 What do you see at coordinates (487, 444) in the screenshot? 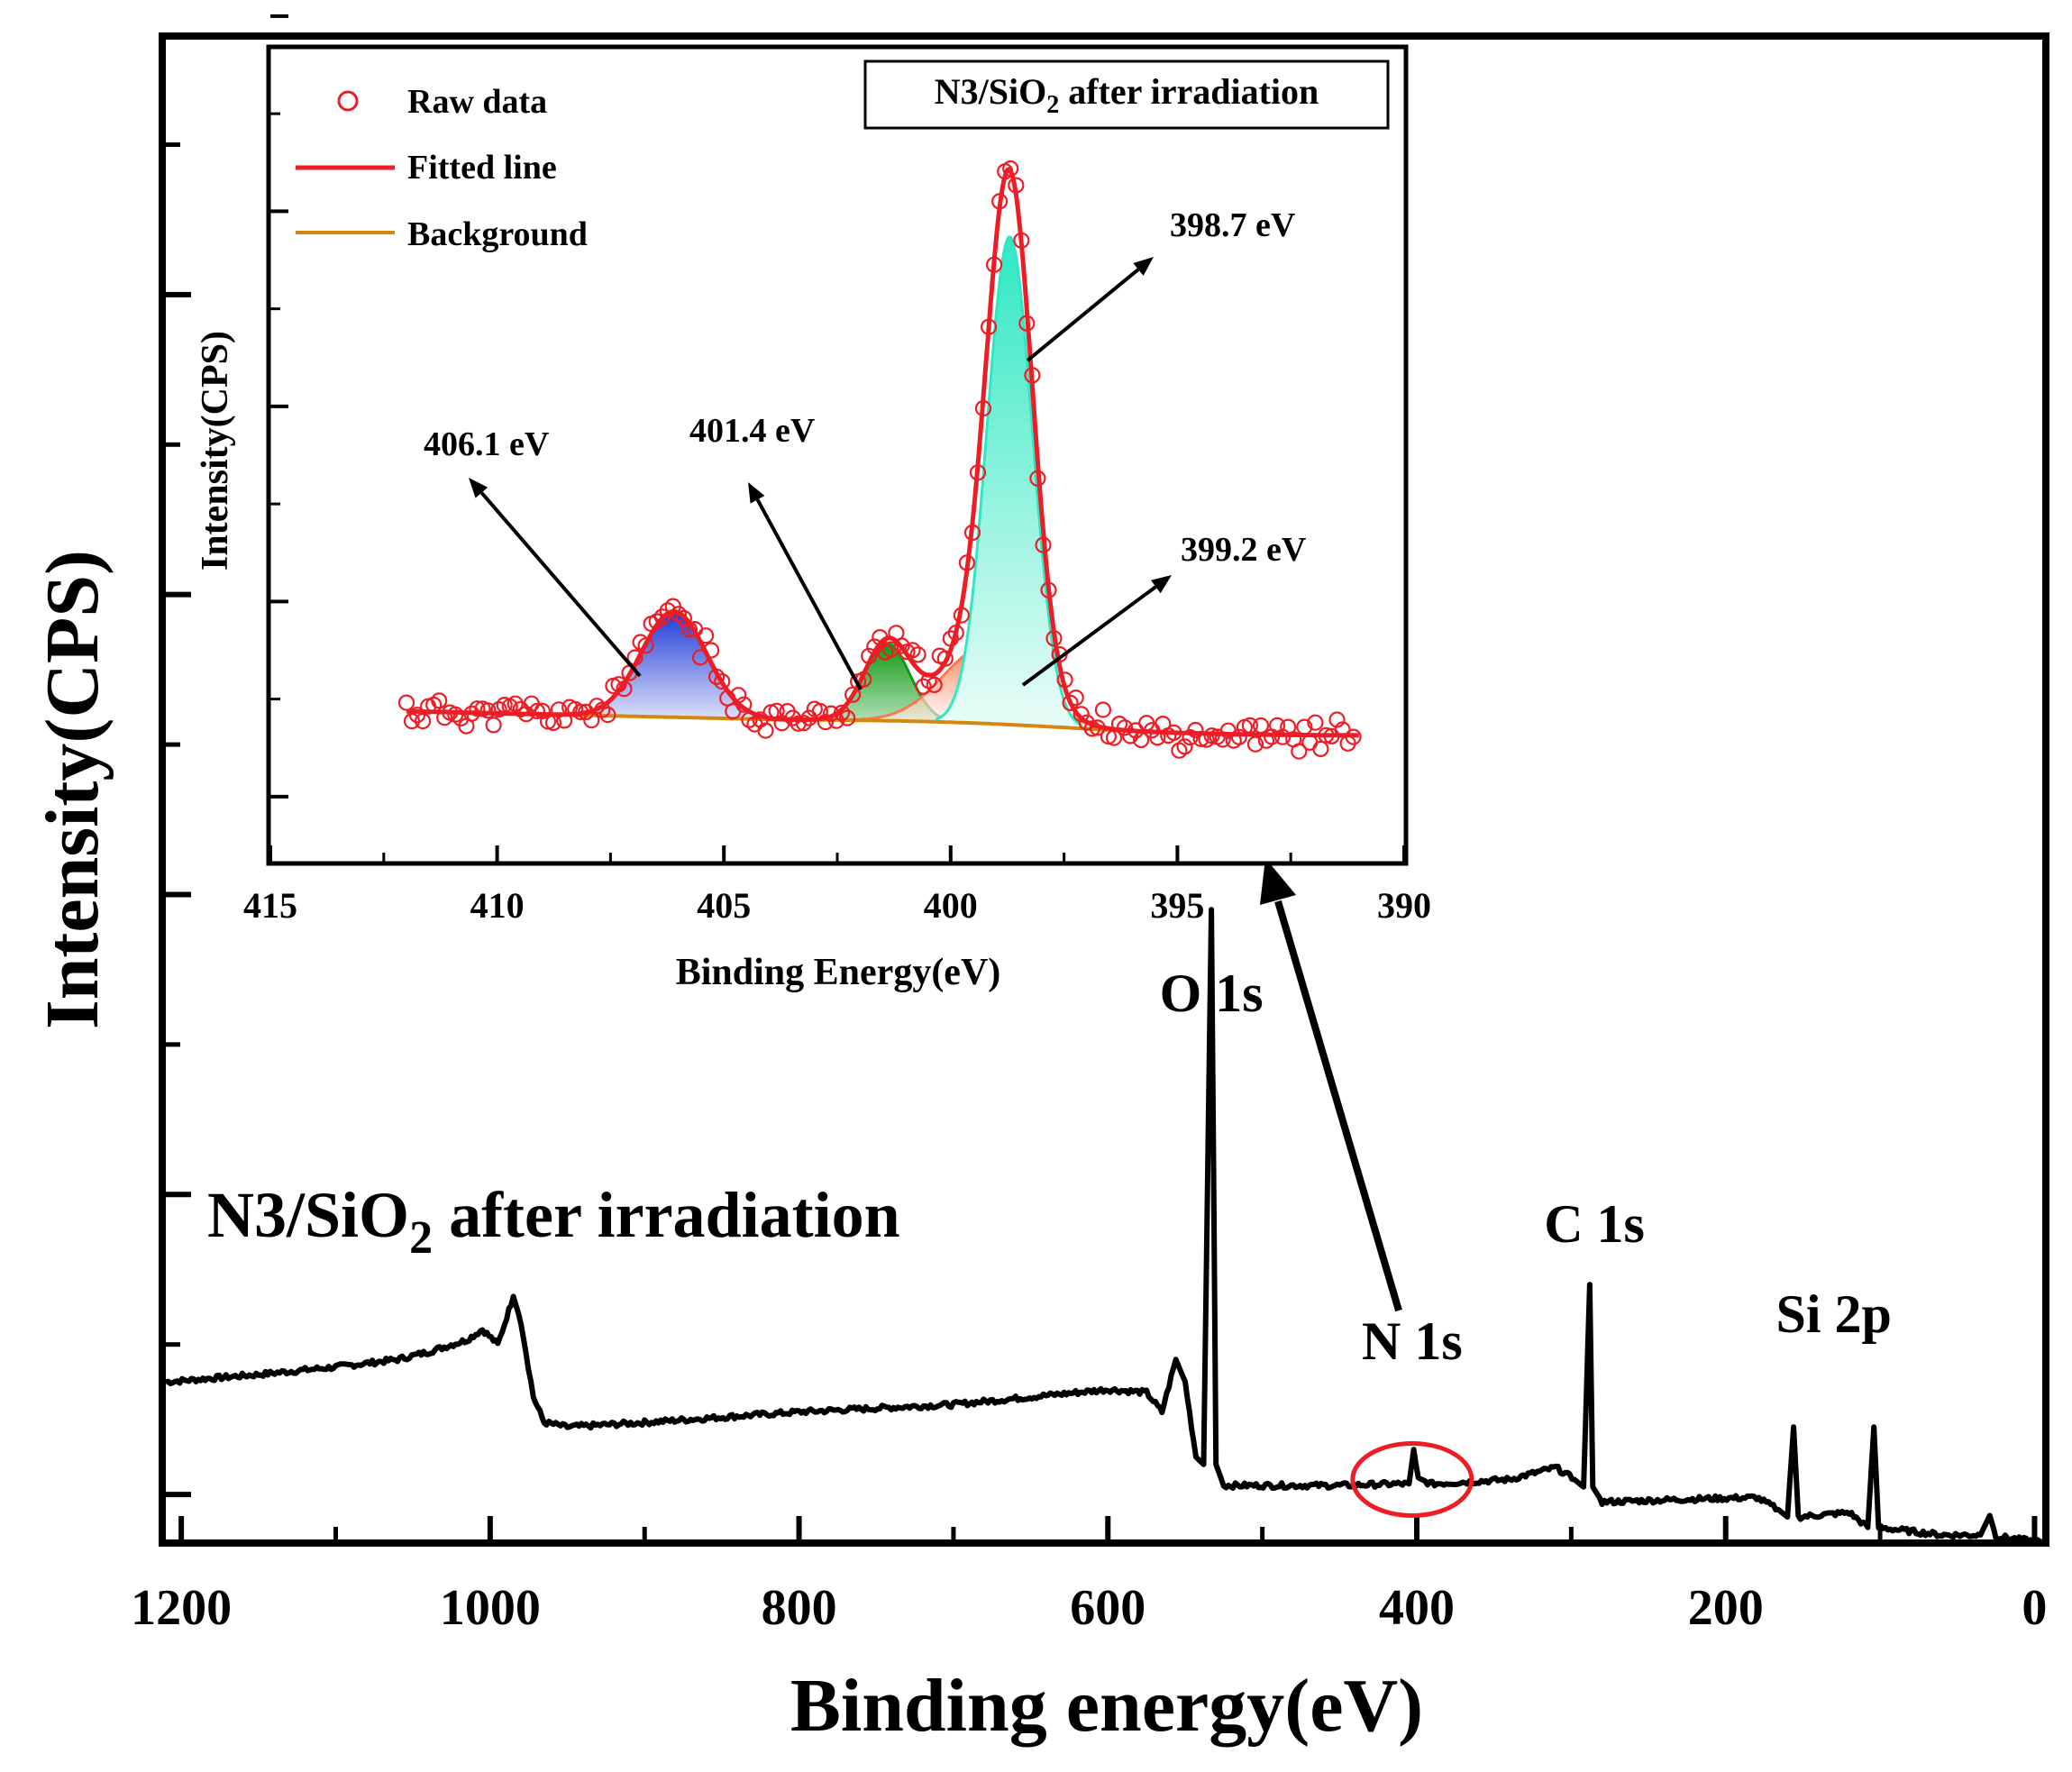
I see `label-peak-406-1: 406.1 eV` at bounding box center [487, 444].